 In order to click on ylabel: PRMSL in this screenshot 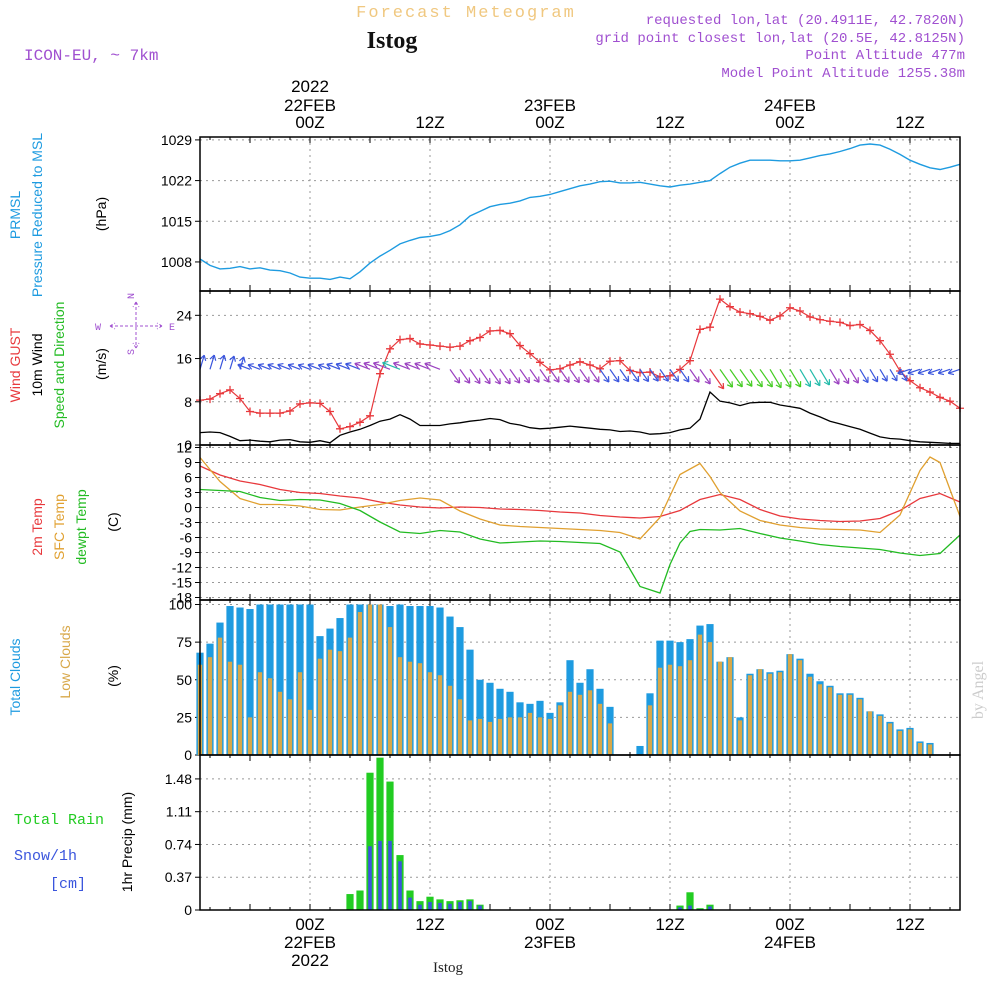, I will do `click(15, 215)`.